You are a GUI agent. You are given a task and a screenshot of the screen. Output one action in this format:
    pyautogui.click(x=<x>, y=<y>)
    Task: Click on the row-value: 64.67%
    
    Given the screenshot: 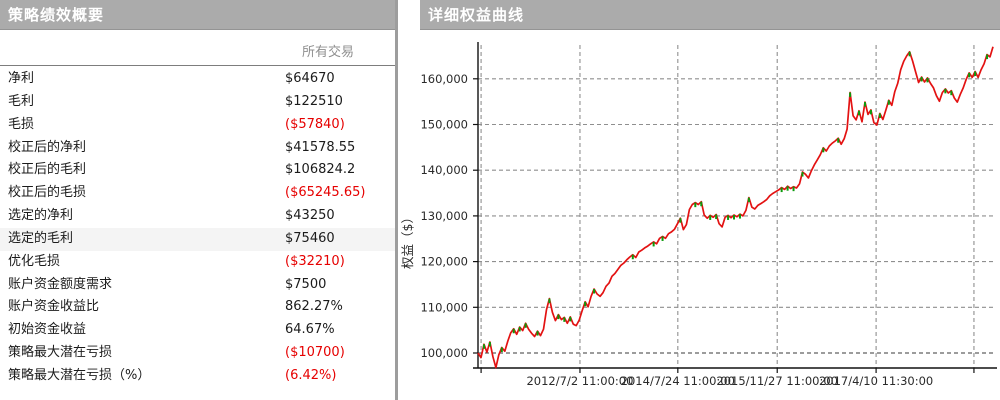 What is the action you would take?
    pyautogui.click(x=310, y=330)
    